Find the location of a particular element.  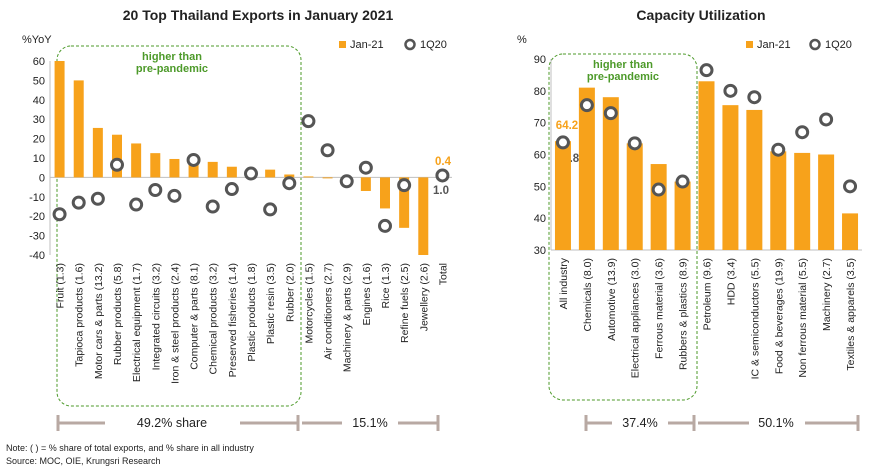

left-category-label: Rubber products (5.8) is located at coordinates (118, 314).